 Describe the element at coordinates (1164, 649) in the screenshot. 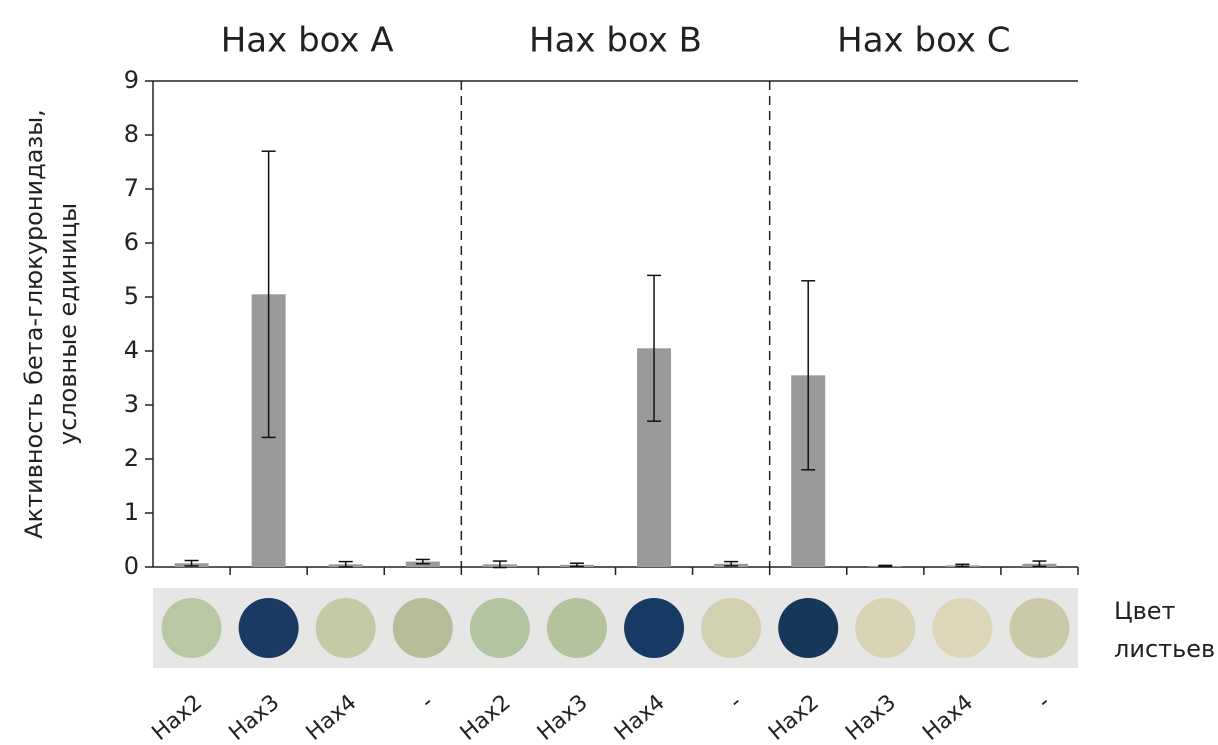

I see `side-label: листьев` at that location.